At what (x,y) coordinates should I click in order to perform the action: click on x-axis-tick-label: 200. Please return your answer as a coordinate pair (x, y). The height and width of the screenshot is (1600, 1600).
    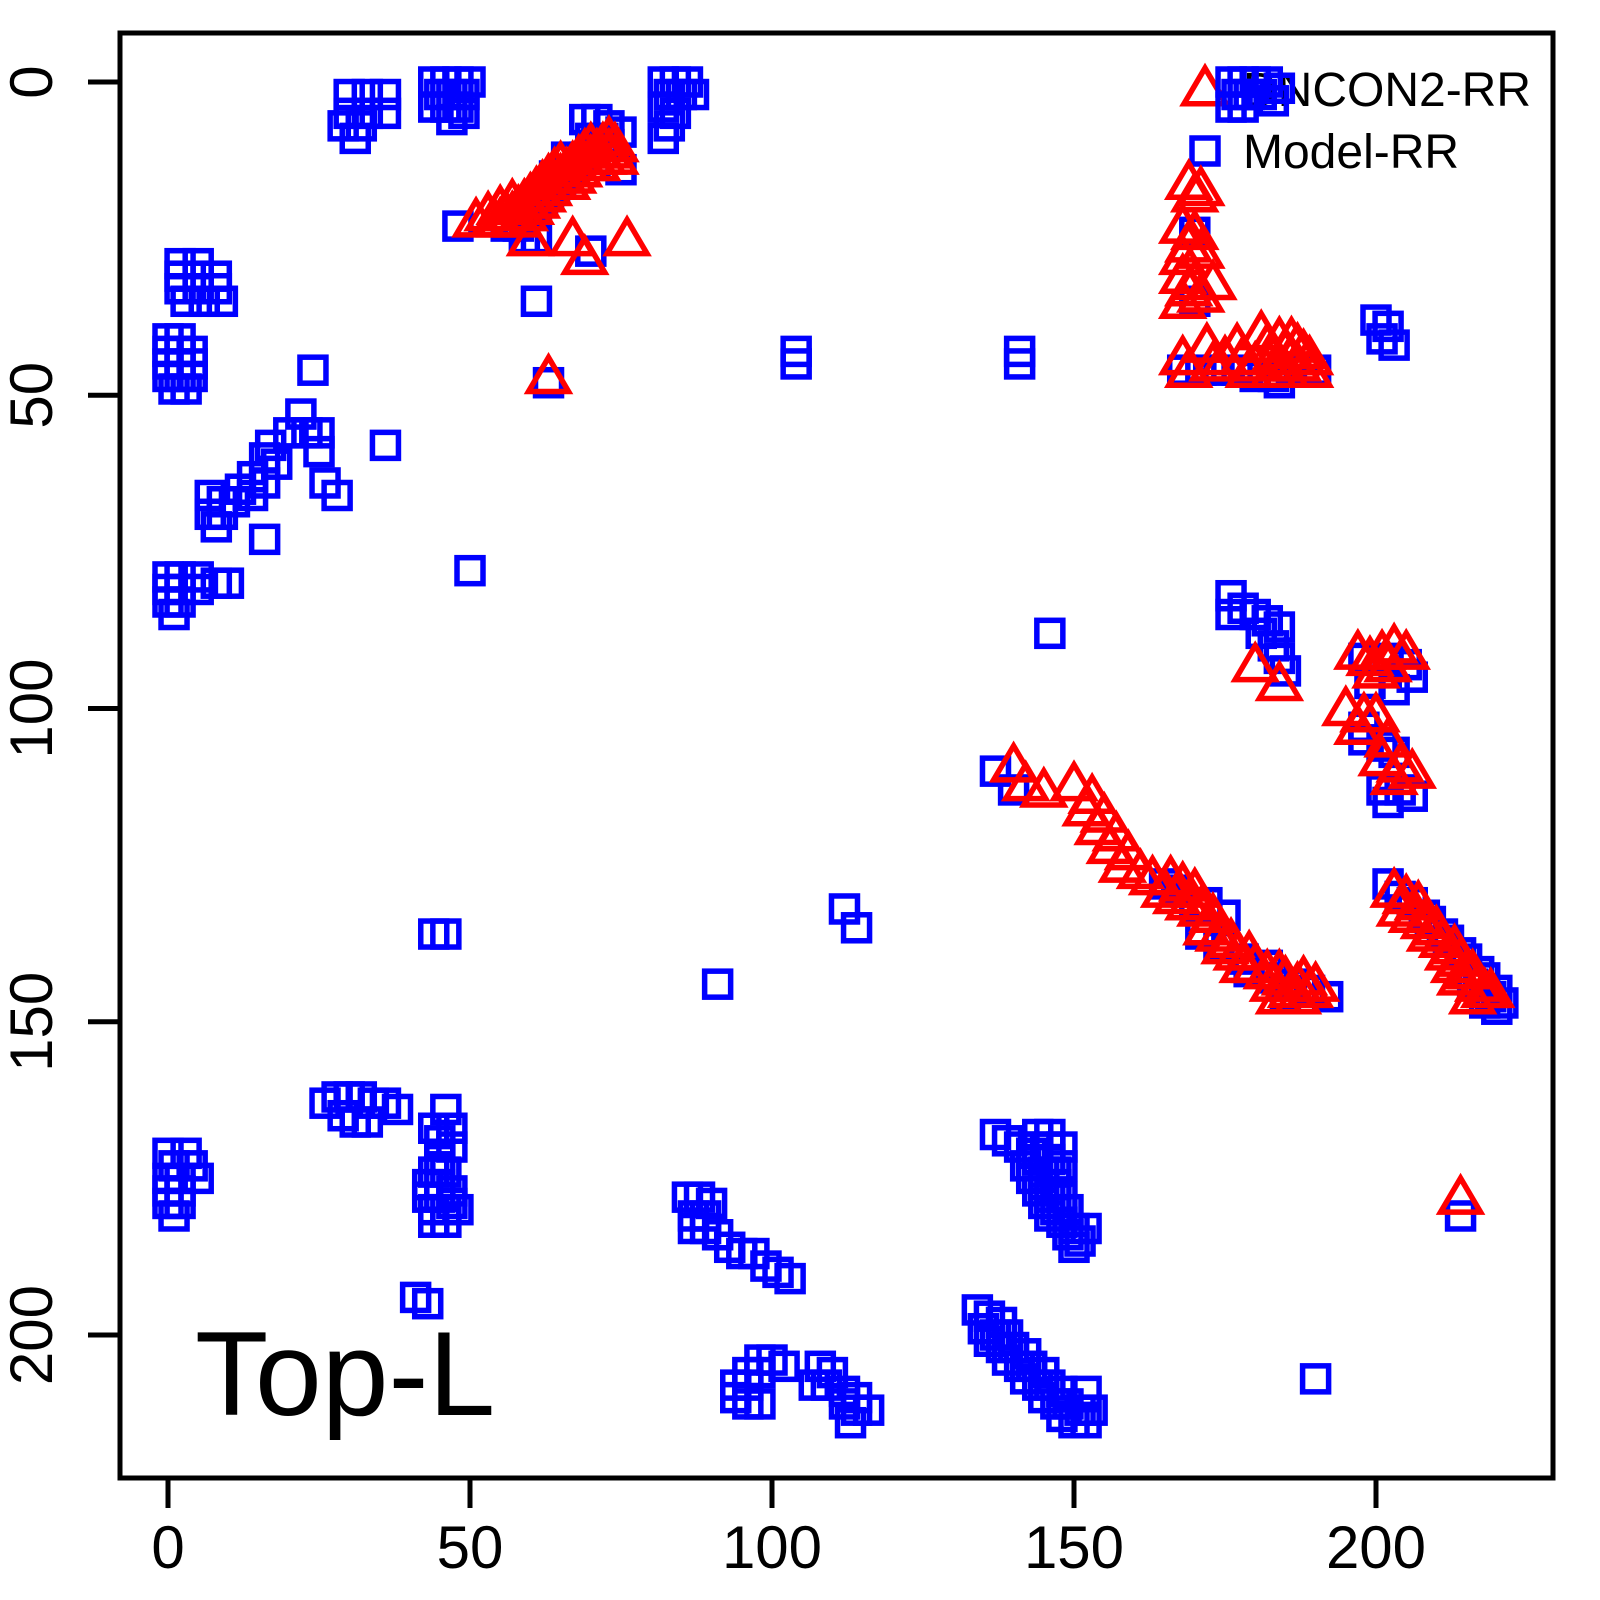
    Looking at the image, I should click on (1376, 1547).